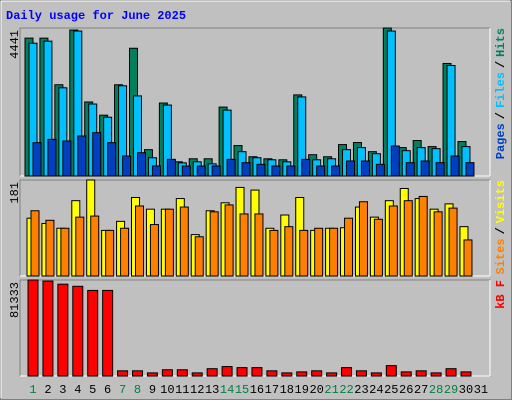  Describe the element at coordinates (302, 390) in the screenshot. I see `x-tick-label: 19` at that location.